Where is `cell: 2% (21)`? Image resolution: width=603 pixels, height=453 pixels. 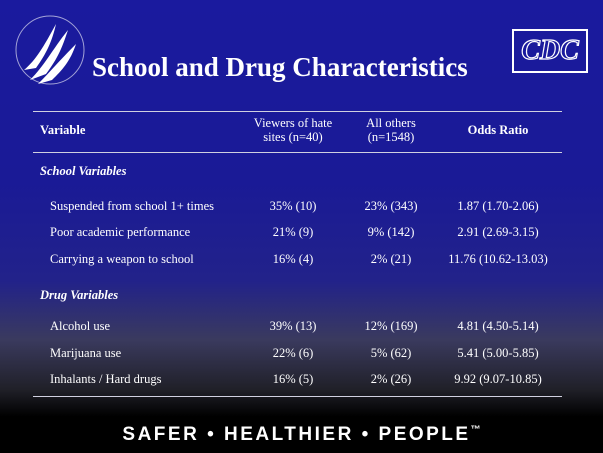
cell: 2% (21) is located at coordinates (391, 259).